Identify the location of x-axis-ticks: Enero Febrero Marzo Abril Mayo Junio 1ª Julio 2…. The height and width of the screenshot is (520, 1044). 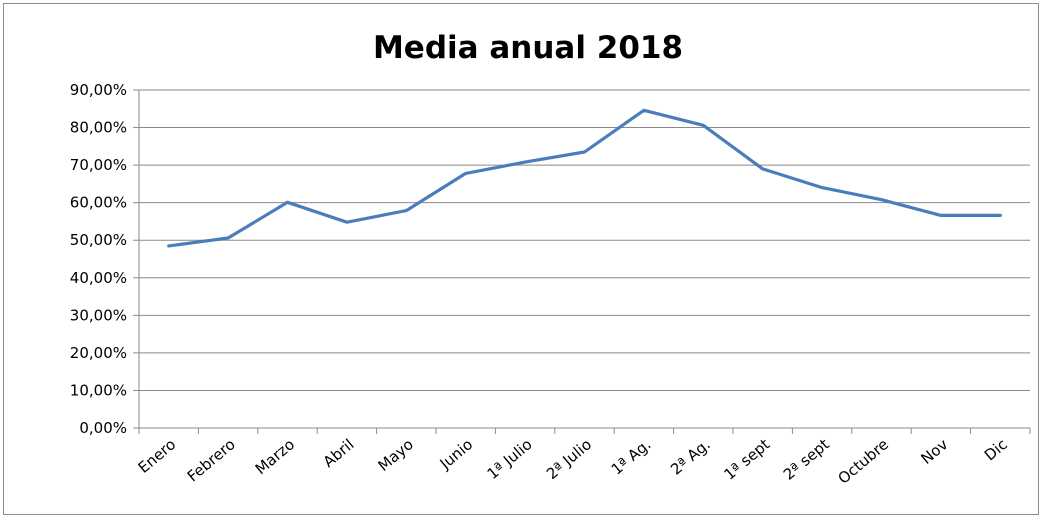
(573, 461).